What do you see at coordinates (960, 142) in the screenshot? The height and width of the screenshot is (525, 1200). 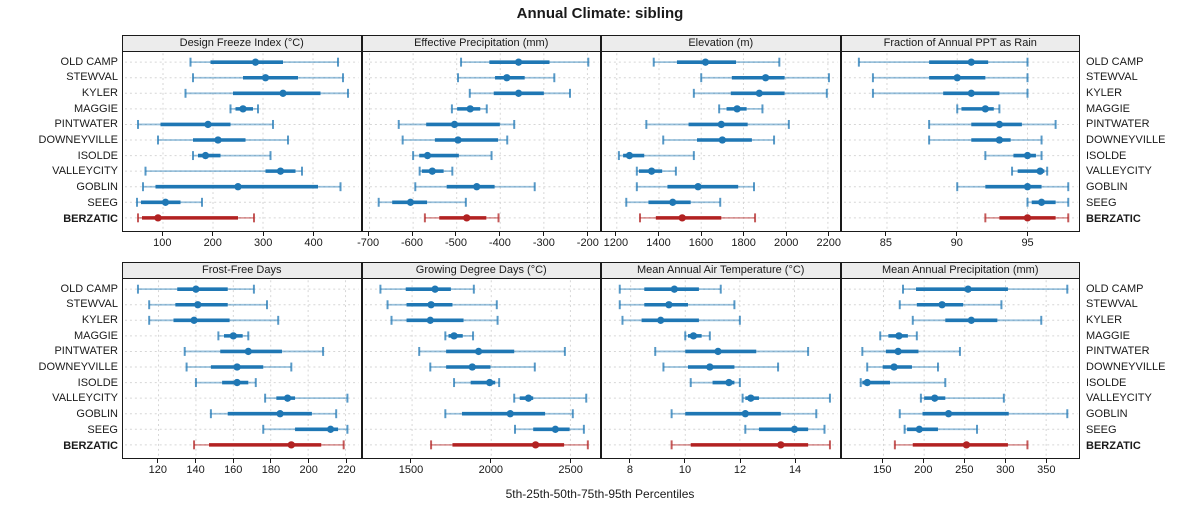 I see `plot-panel-fraction-of-annual-ppt-as-rain` at bounding box center [960, 142].